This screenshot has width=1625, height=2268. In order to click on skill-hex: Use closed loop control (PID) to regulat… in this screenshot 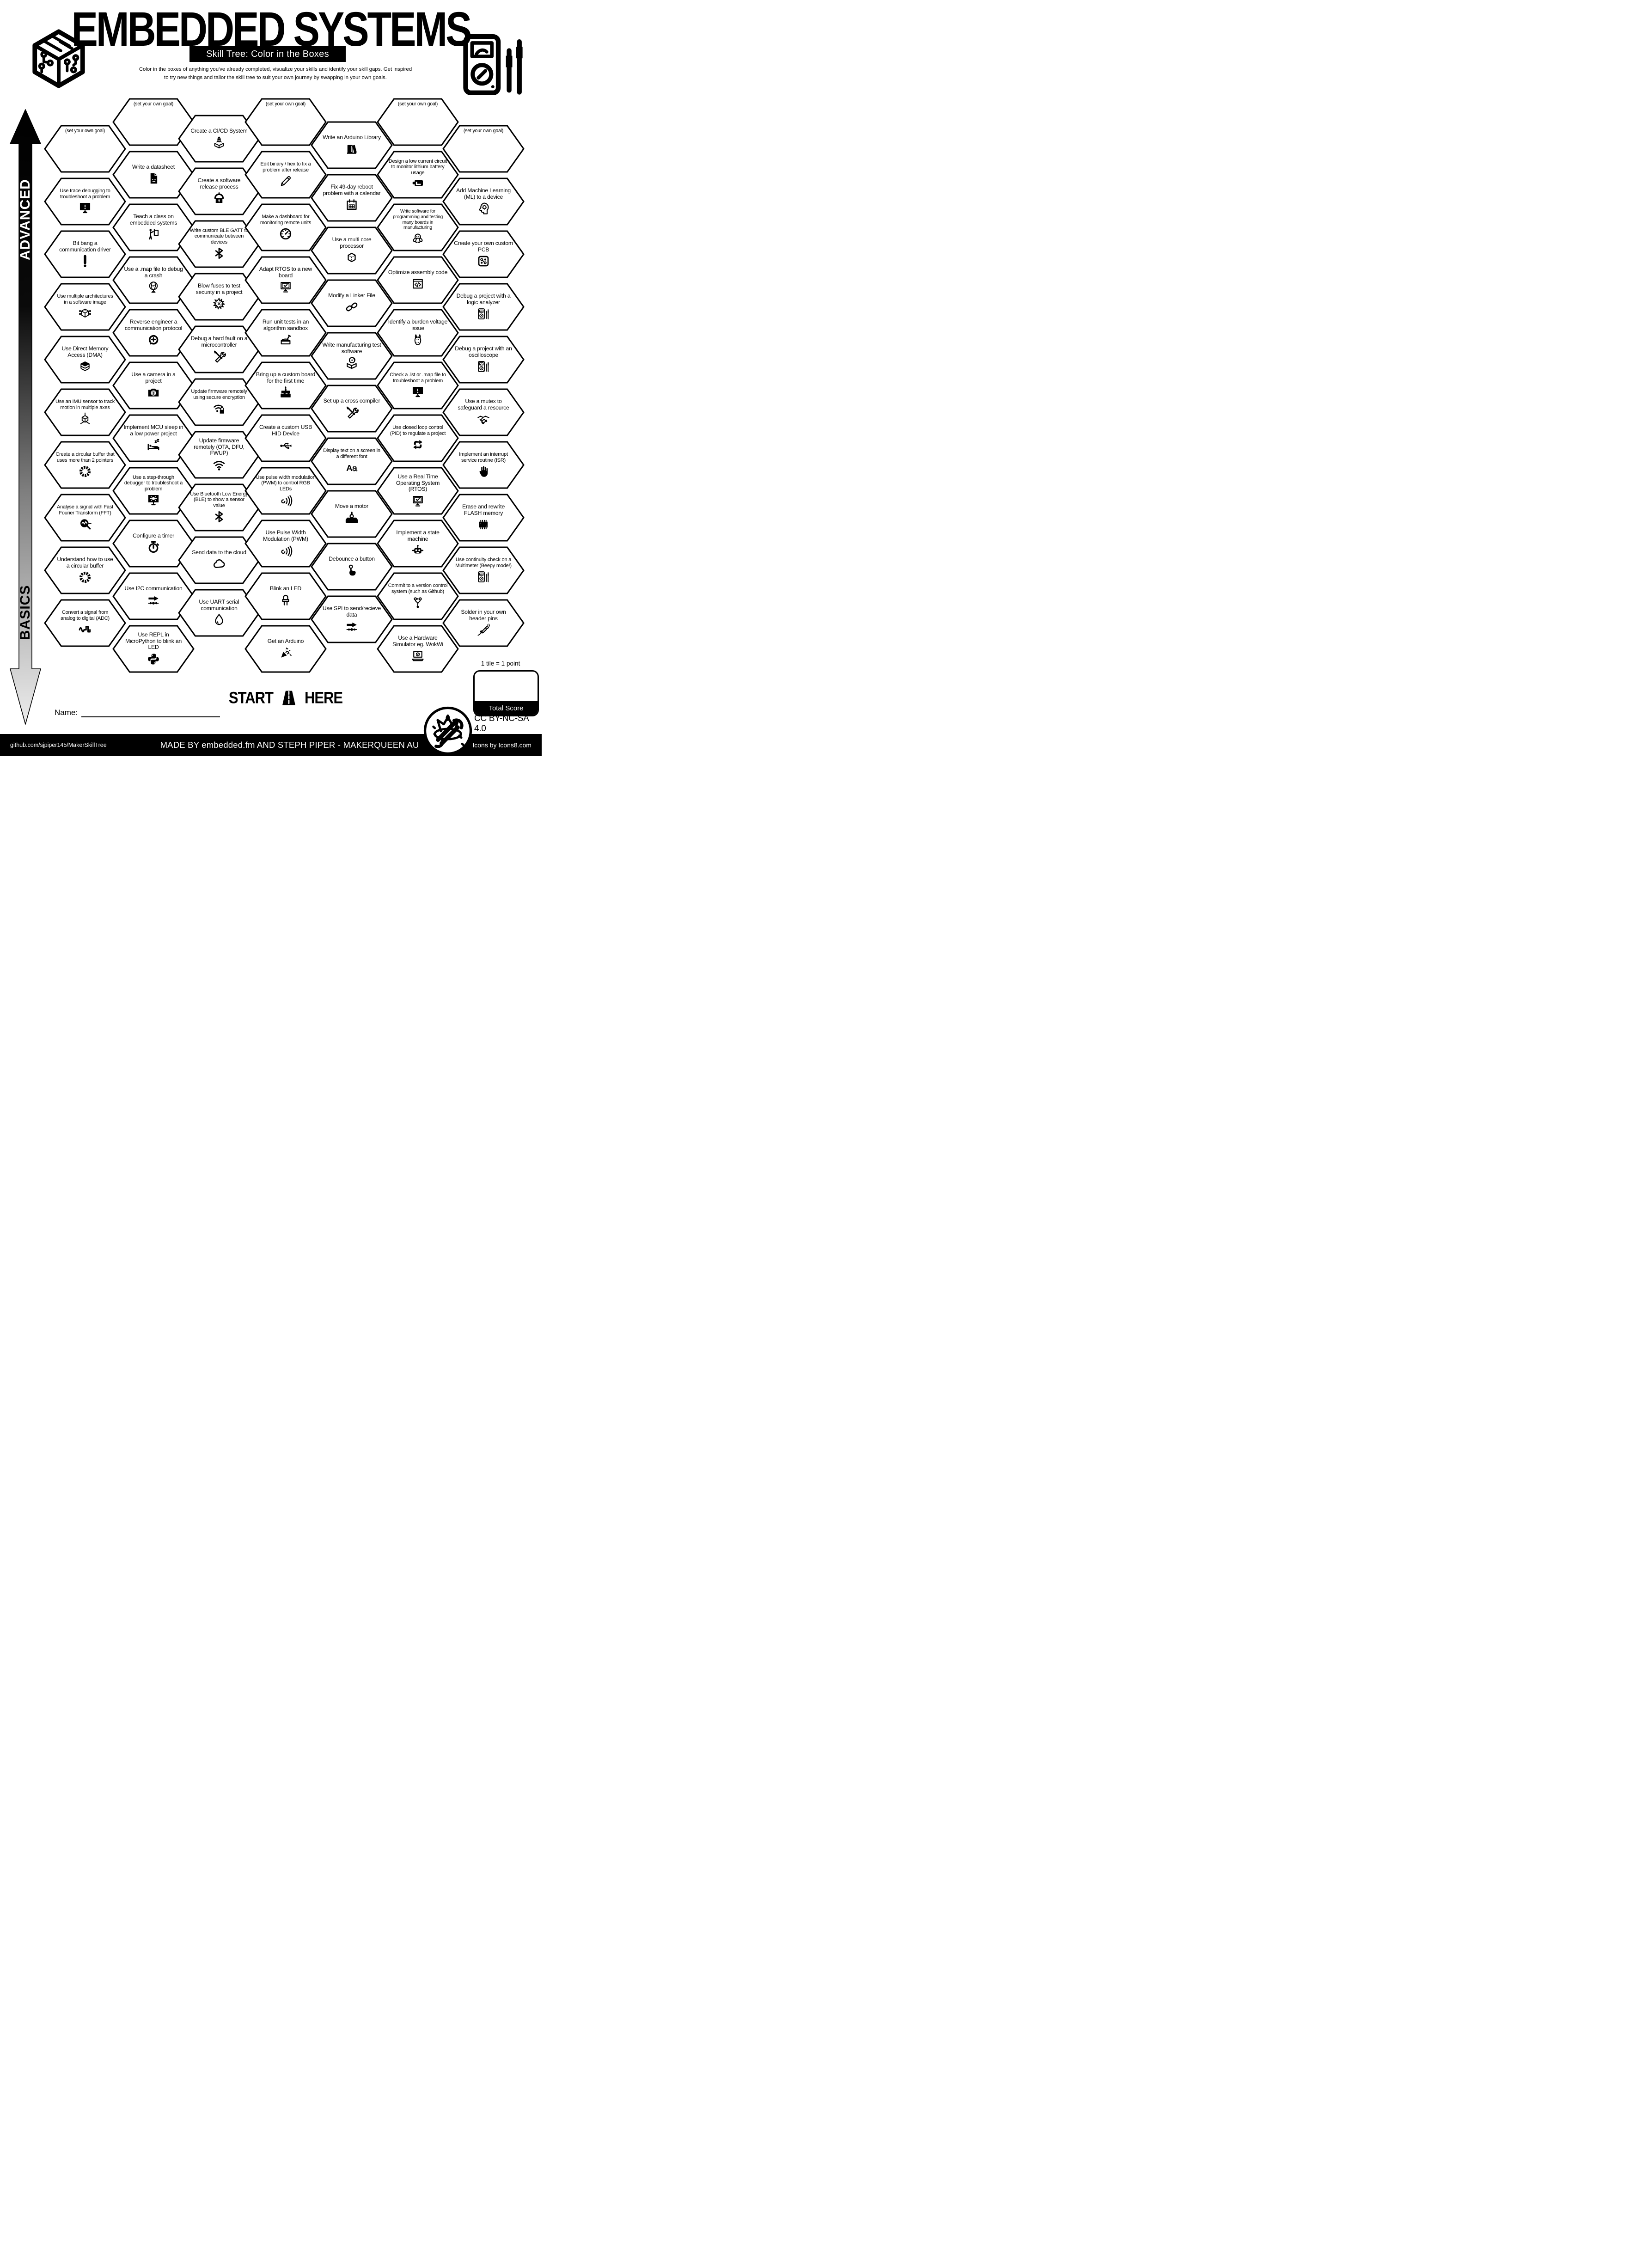, I will do `click(418, 438)`.